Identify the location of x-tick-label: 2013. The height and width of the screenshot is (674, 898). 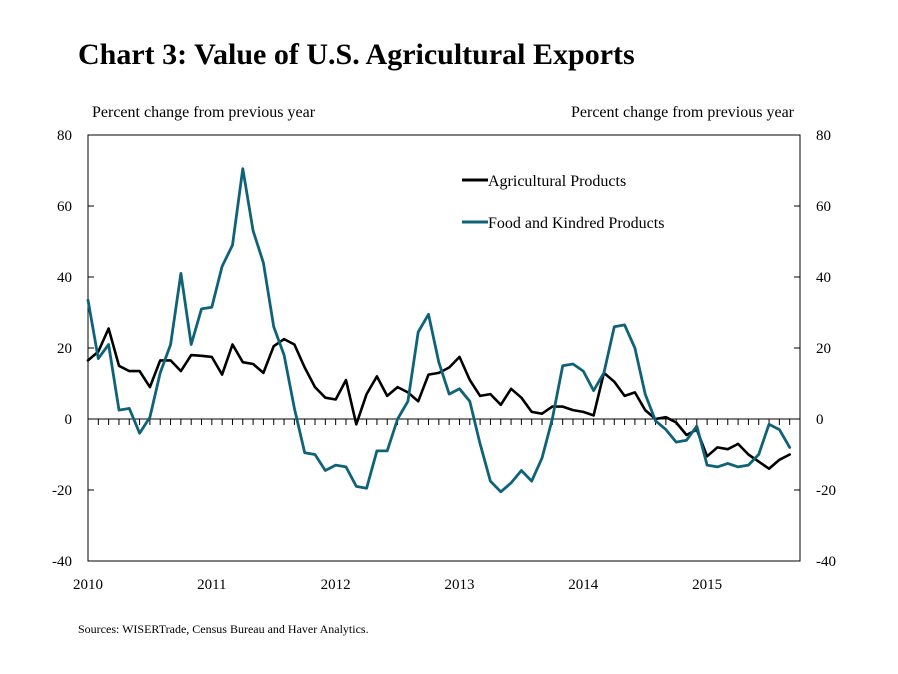
(459, 585).